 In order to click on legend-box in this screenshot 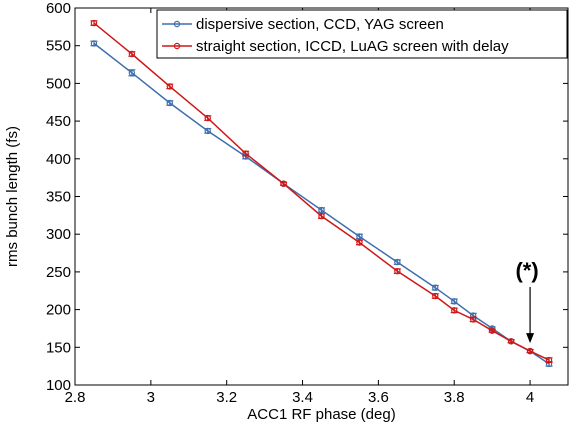, I will do `click(362, 34)`.